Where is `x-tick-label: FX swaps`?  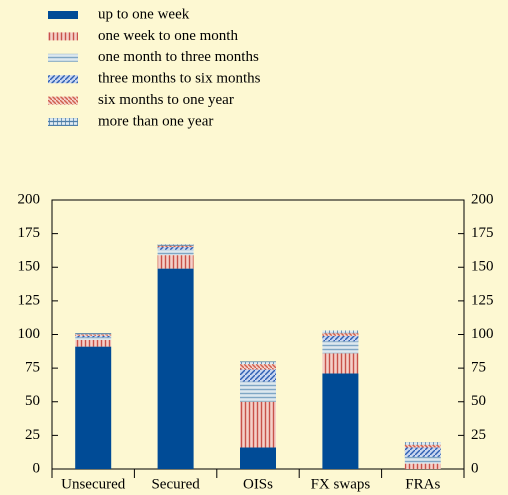
x-tick-label: FX swaps is located at coordinates (341, 484).